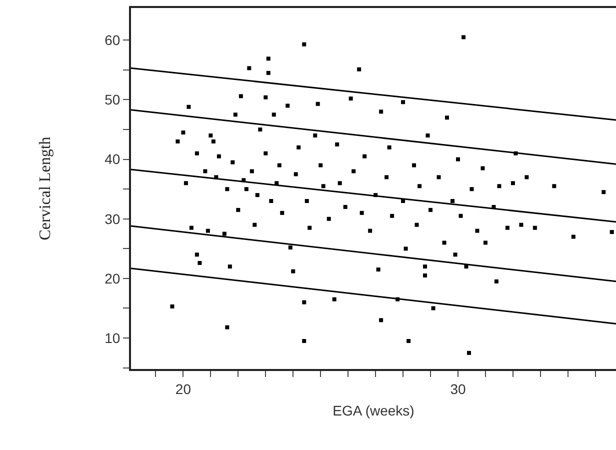  What do you see at coordinates (45, 188) in the screenshot?
I see `y-axis-title: Cervical Length` at bounding box center [45, 188].